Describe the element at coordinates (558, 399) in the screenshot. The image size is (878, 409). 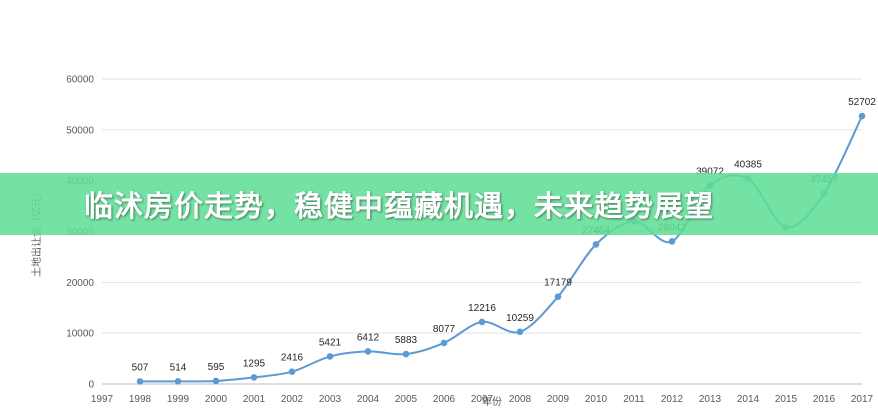
I see `x-tick-label: 2009` at that location.